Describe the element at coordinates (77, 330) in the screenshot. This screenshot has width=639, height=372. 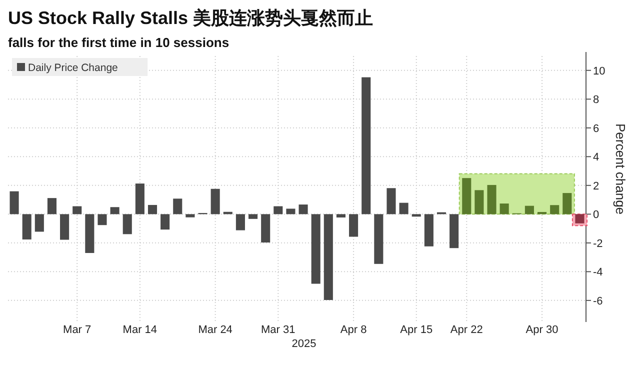
I see `x-tick-label: Mar 7` at that location.